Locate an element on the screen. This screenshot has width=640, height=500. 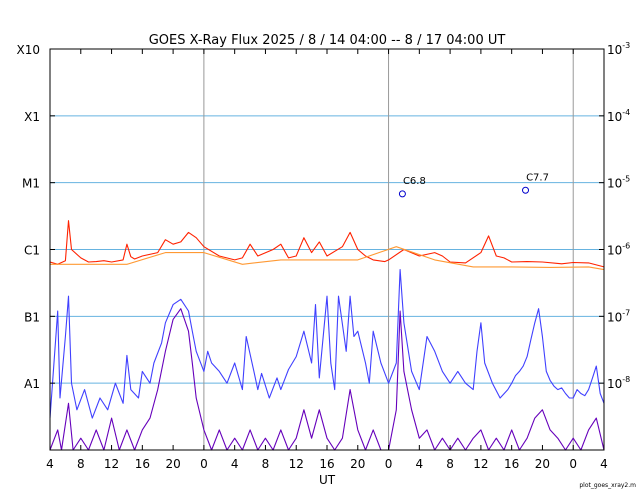
x-axis-label: UT is located at coordinates (327, 480).